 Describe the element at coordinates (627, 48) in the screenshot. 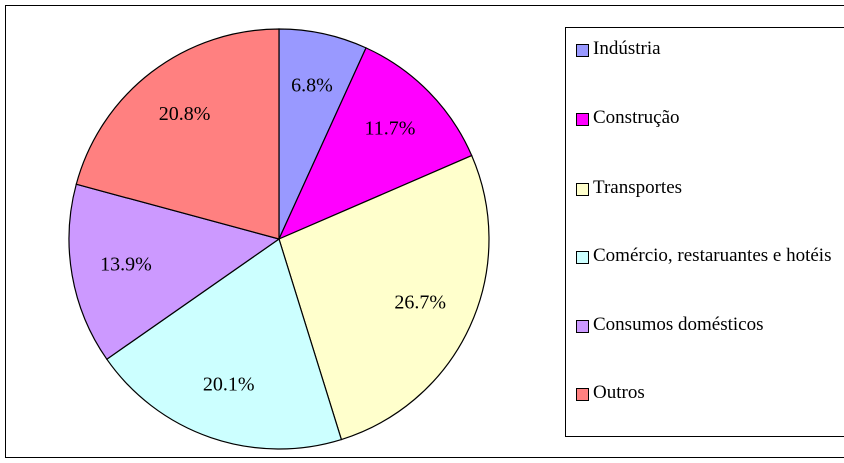

I see `legend-label: Indústria` at that location.